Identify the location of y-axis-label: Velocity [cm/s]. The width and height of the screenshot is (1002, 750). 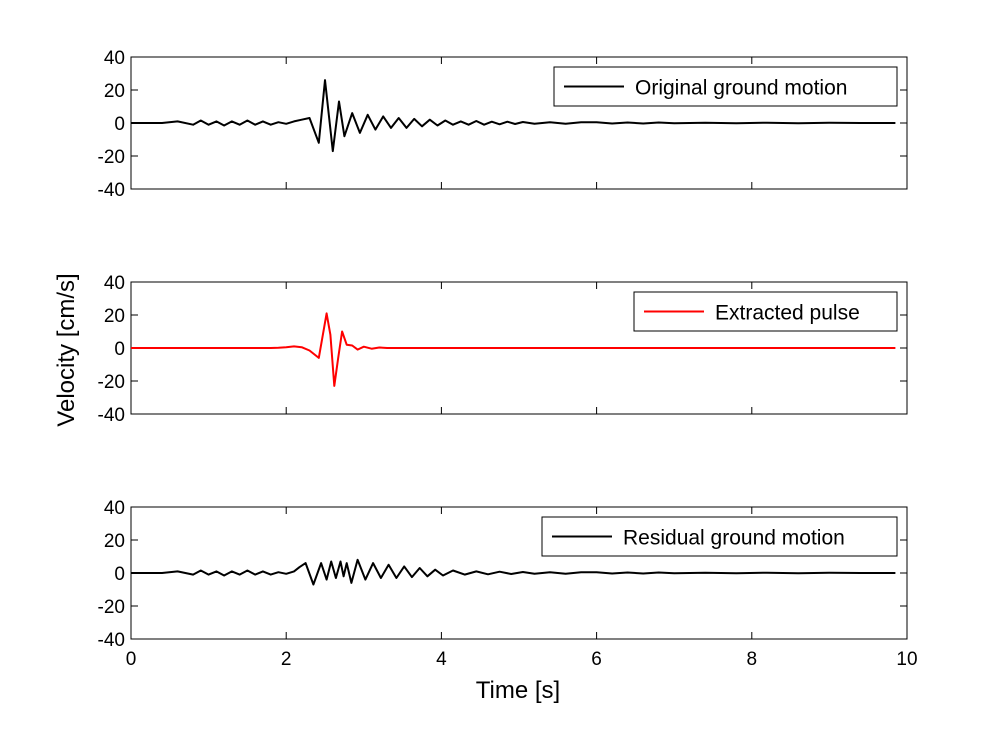
(66, 349).